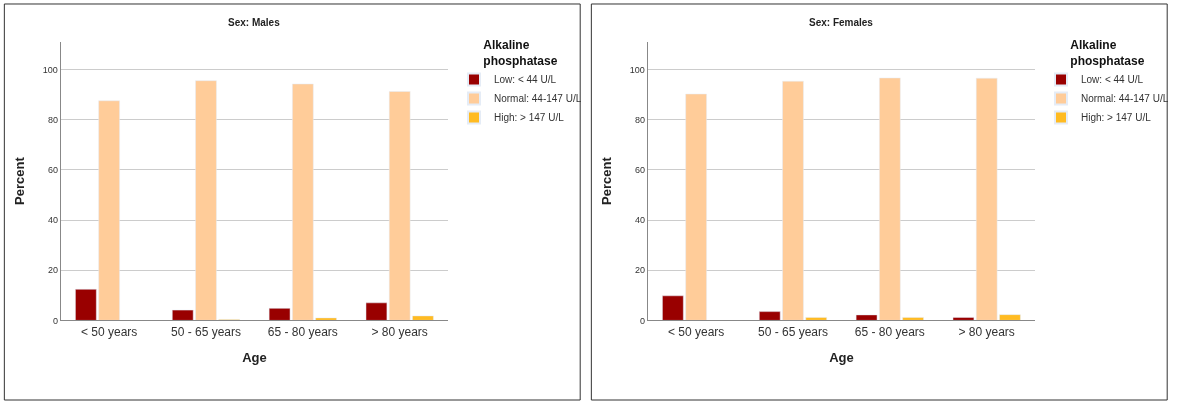 The width and height of the screenshot is (1178, 407). What do you see at coordinates (841, 22) in the screenshot?
I see `chart-title: Sex: Females` at bounding box center [841, 22].